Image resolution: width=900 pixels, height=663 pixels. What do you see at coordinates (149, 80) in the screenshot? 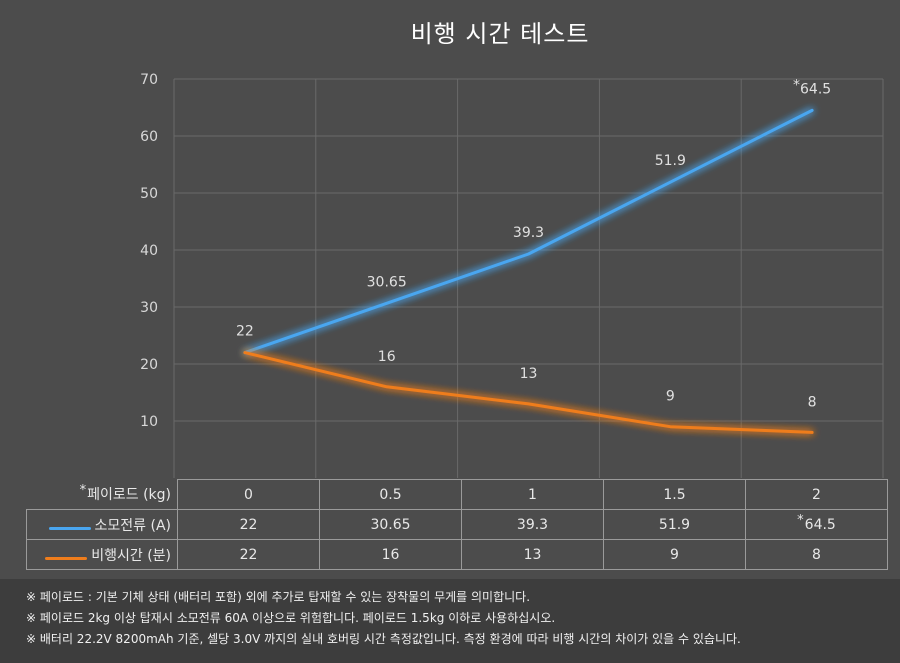
I see `y-tick-label: 70` at bounding box center [149, 80].